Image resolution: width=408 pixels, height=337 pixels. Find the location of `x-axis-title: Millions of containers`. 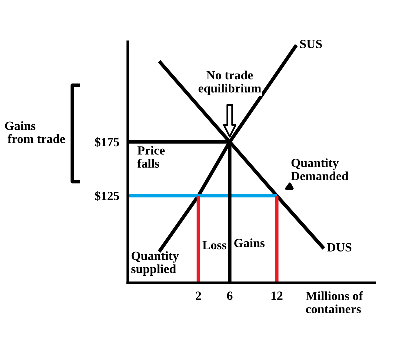

x-axis-title: Millions of containers is located at coordinates (335, 303).